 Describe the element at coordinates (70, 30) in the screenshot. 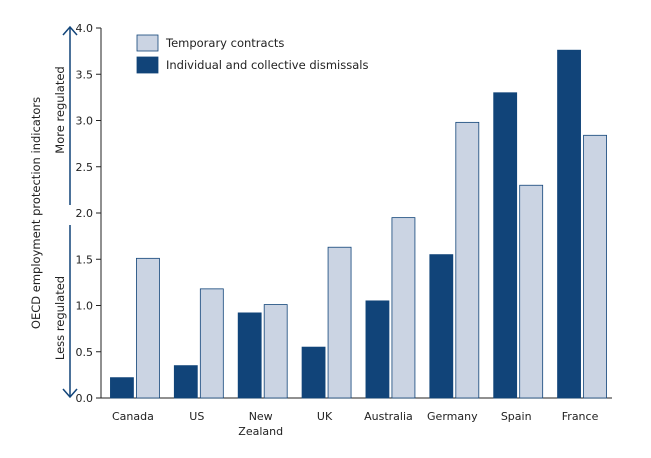

I see `arrow-up-icon` at that location.